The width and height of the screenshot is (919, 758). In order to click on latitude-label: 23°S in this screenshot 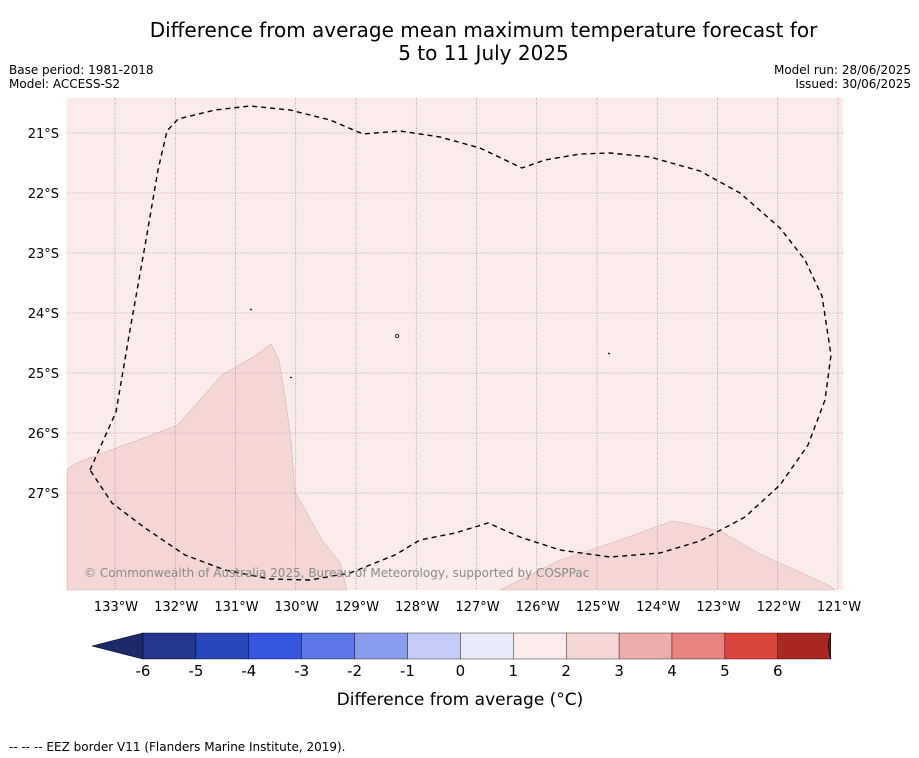, I will do `click(43, 254)`.